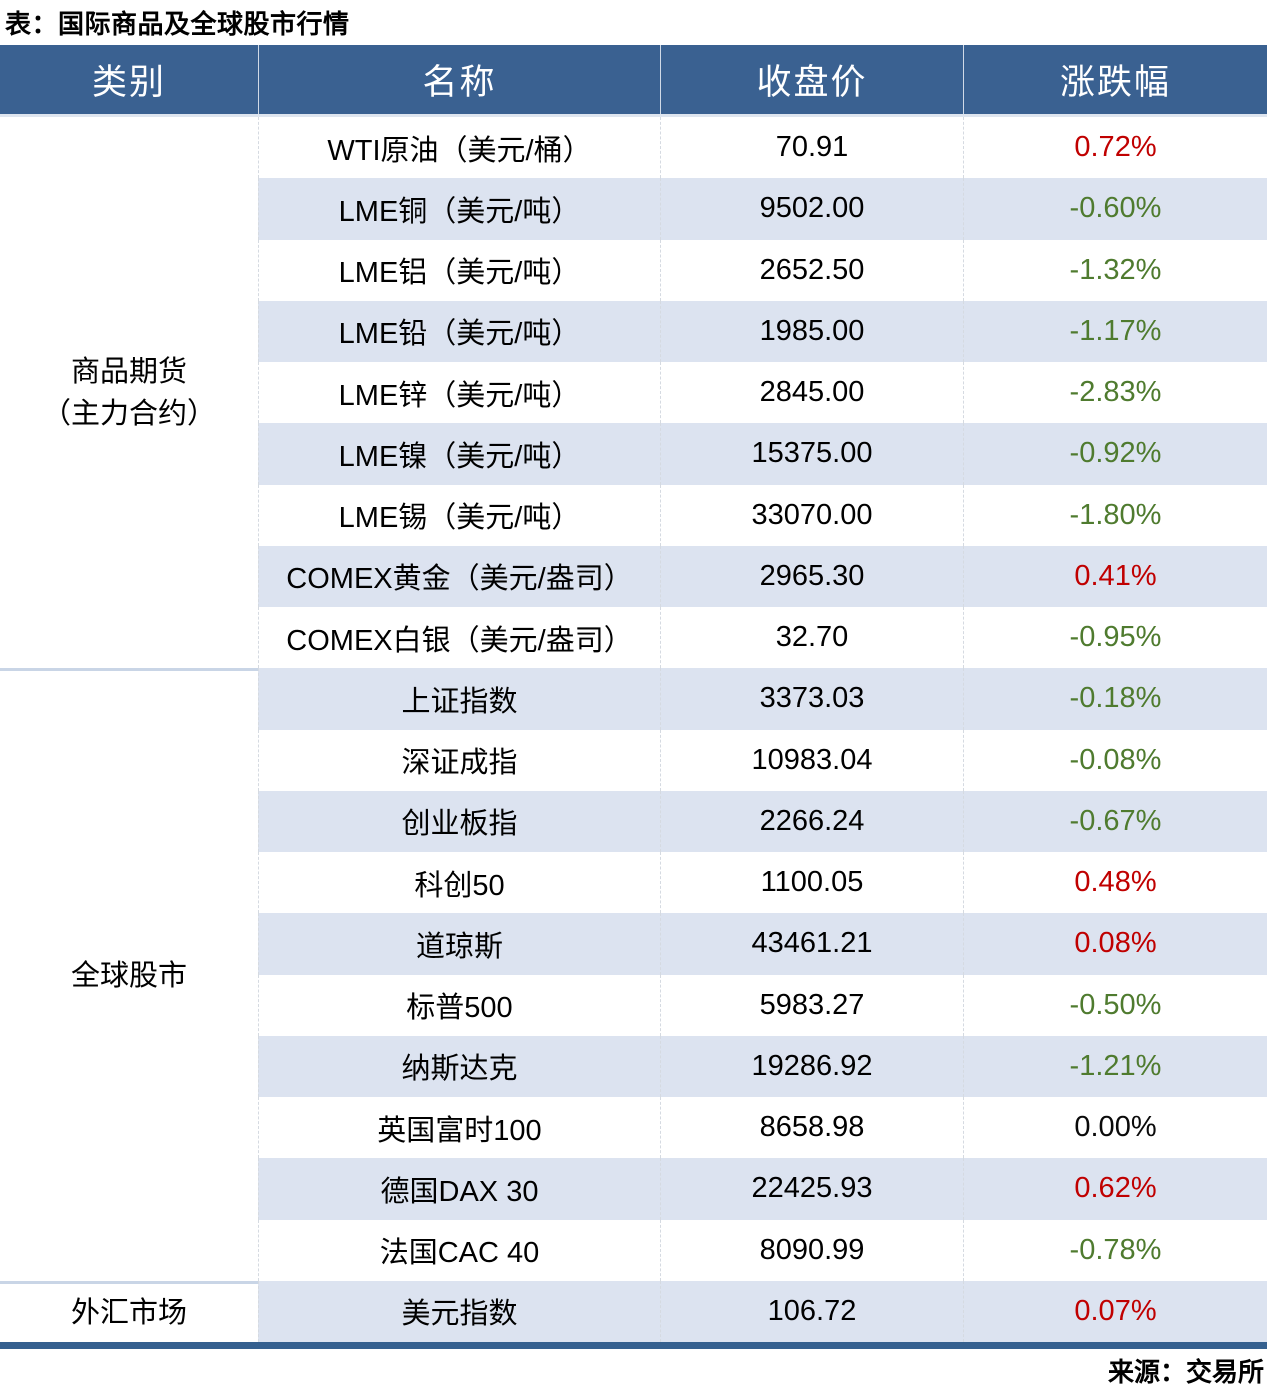 This screenshot has width=1267, height=1391. Describe the element at coordinates (811, 148) in the screenshot. I see `close-price: 70.91` at that location.